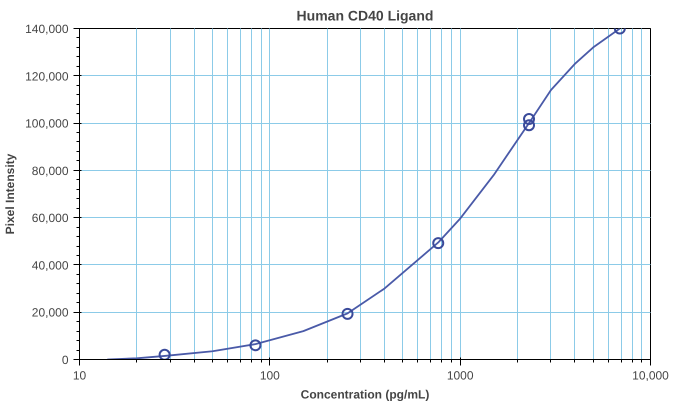 The width and height of the screenshot is (680, 408). I want to click on chart-title: Human CD40 Ligand, so click(365, 16).